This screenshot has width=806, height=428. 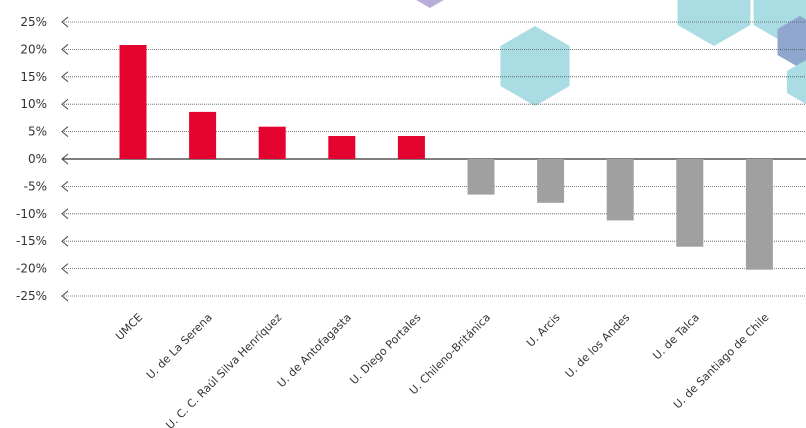 What do you see at coordinates (33, 104) in the screenshot?
I see `y-tick-label: 10%` at bounding box center [33, 104].